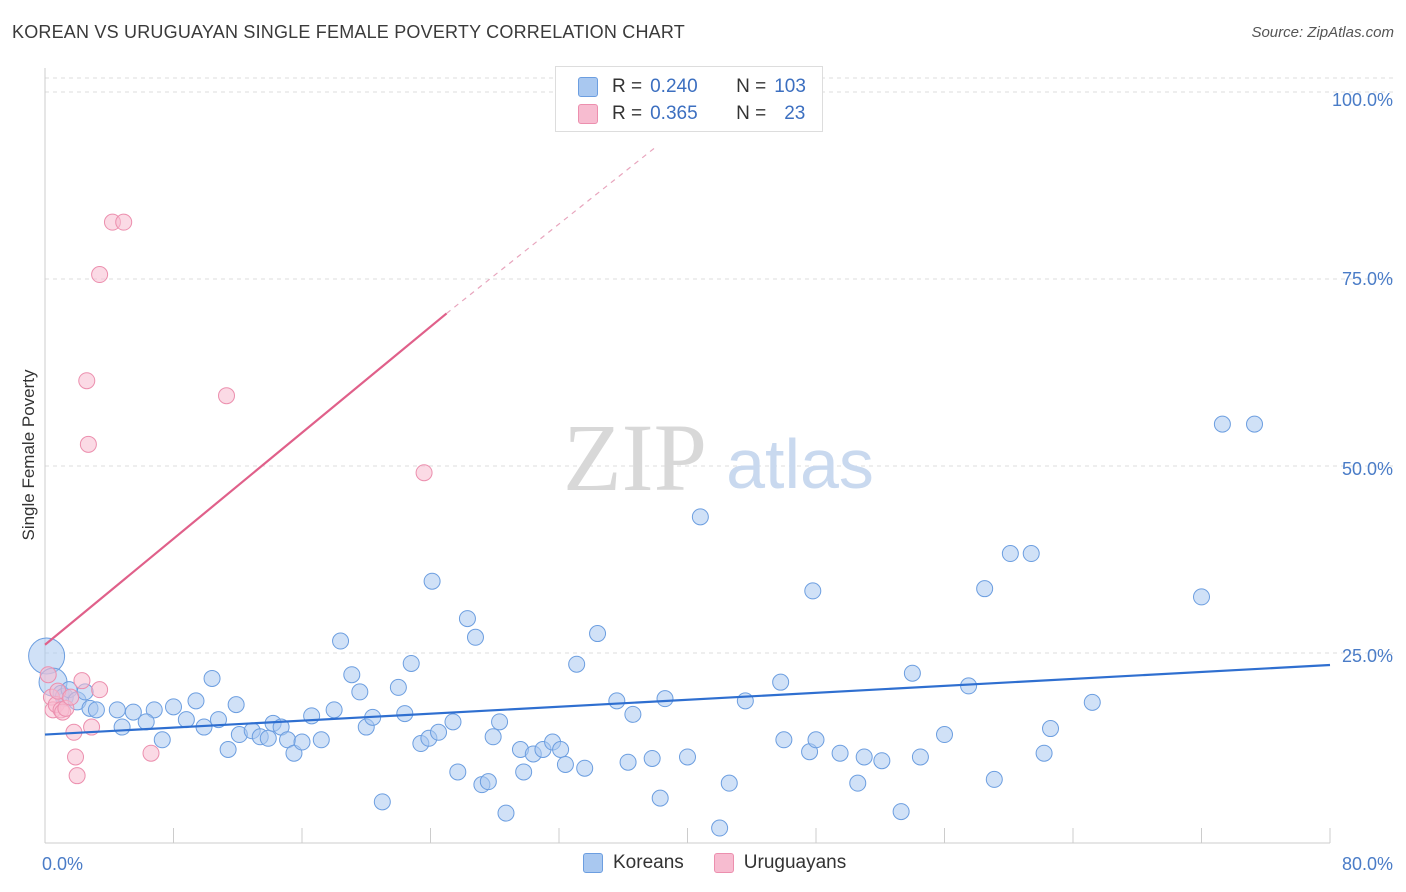 The width and height of the screenshot is (1406, 892). What do you see at coordinates (674, 86) in the screenshot?
I see `legend-r-value: 0.240` at bounding box center [674, 86].